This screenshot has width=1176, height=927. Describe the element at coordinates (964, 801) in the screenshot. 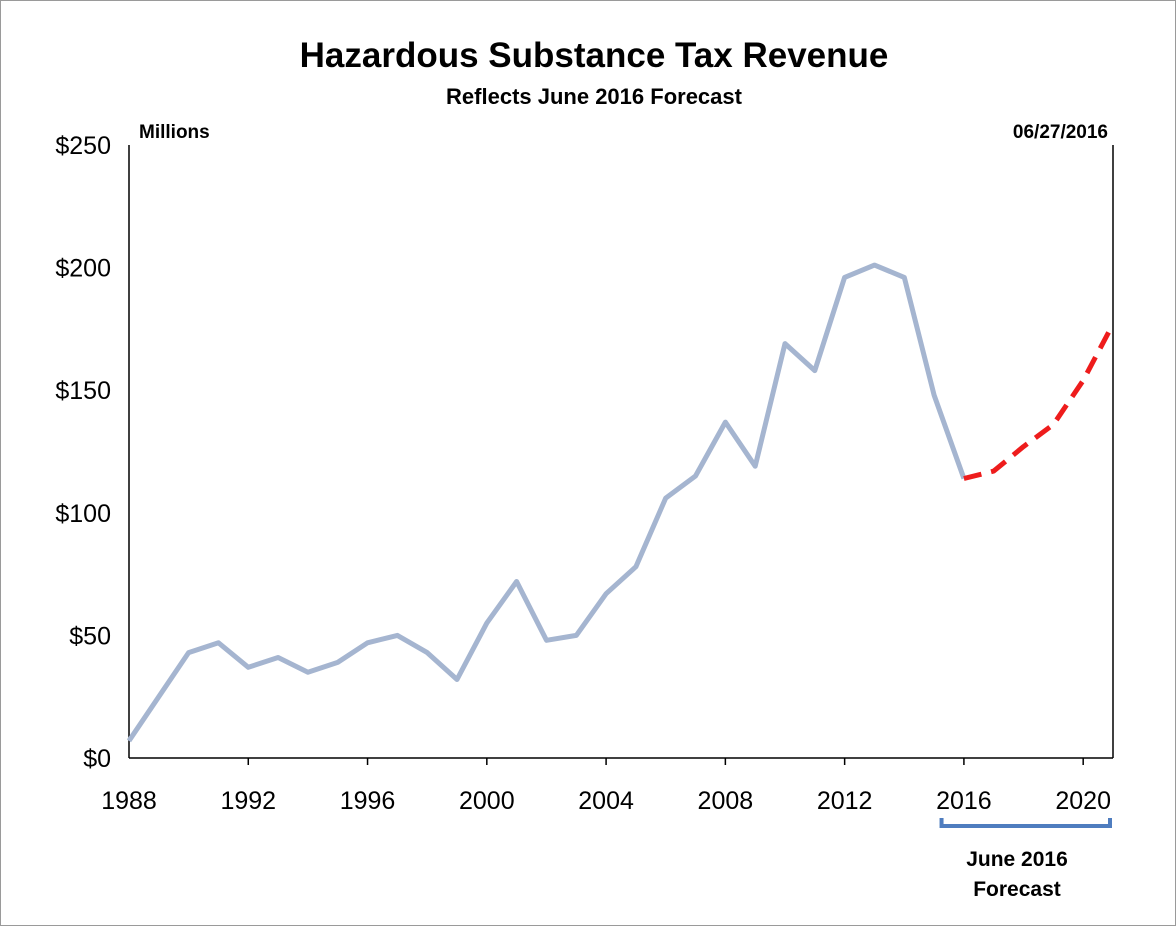

I see `x-tick-label: 2016` at that location.